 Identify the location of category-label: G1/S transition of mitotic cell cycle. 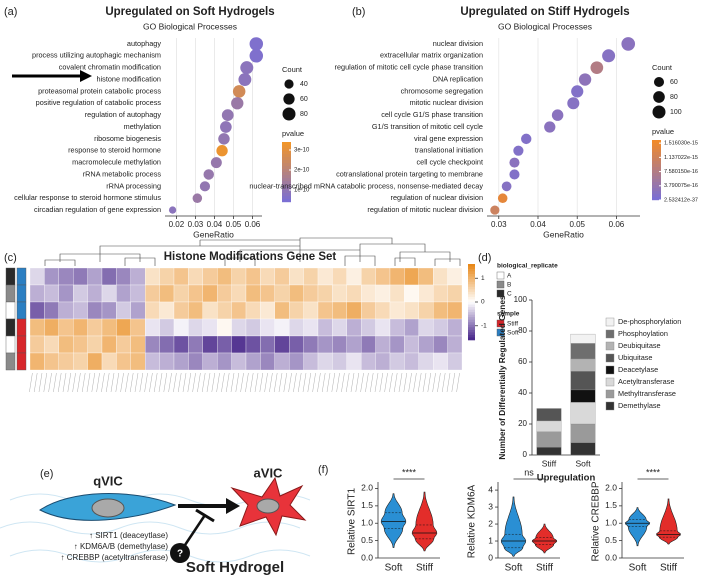
(427, 126).